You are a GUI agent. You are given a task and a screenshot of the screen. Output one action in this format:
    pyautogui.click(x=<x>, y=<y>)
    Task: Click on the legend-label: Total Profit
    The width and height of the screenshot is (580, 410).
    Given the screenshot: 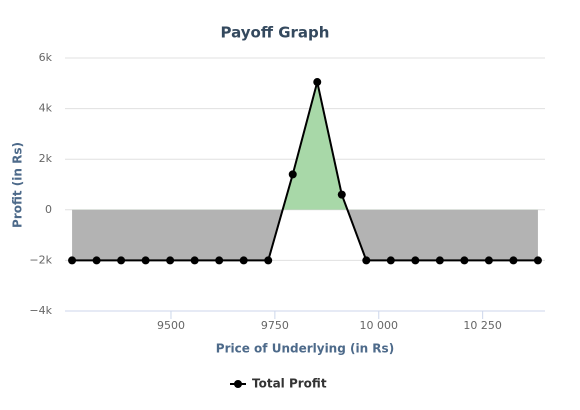 What is the action you would take?
    pyautogui.click(x=289, y=384)
    